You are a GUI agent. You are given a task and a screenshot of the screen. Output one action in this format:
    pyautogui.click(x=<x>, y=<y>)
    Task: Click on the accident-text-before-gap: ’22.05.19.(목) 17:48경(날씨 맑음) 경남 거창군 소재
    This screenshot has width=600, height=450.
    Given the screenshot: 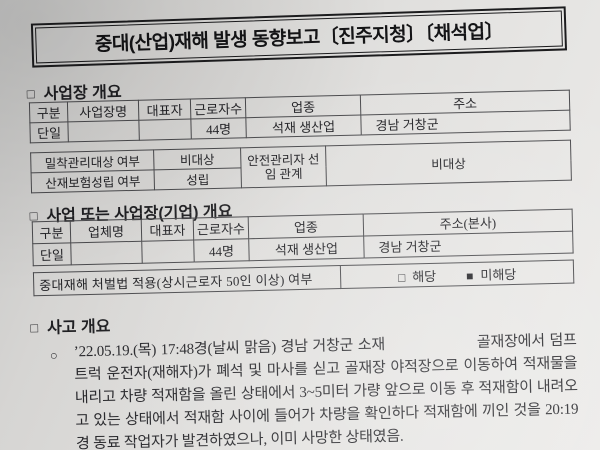 What is the action you would take?
    pyautogui.click(x=229, y=349)
    